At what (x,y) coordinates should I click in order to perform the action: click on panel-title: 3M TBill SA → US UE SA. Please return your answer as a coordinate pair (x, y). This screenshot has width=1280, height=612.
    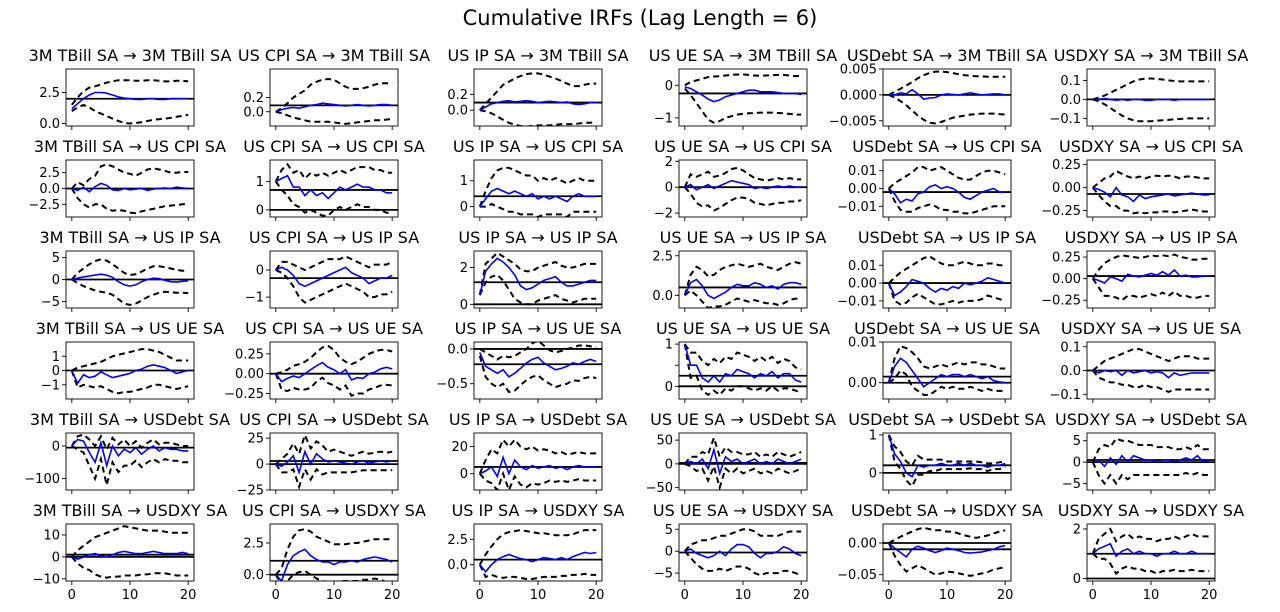
    Looking at the image, I should click on (130, 328).